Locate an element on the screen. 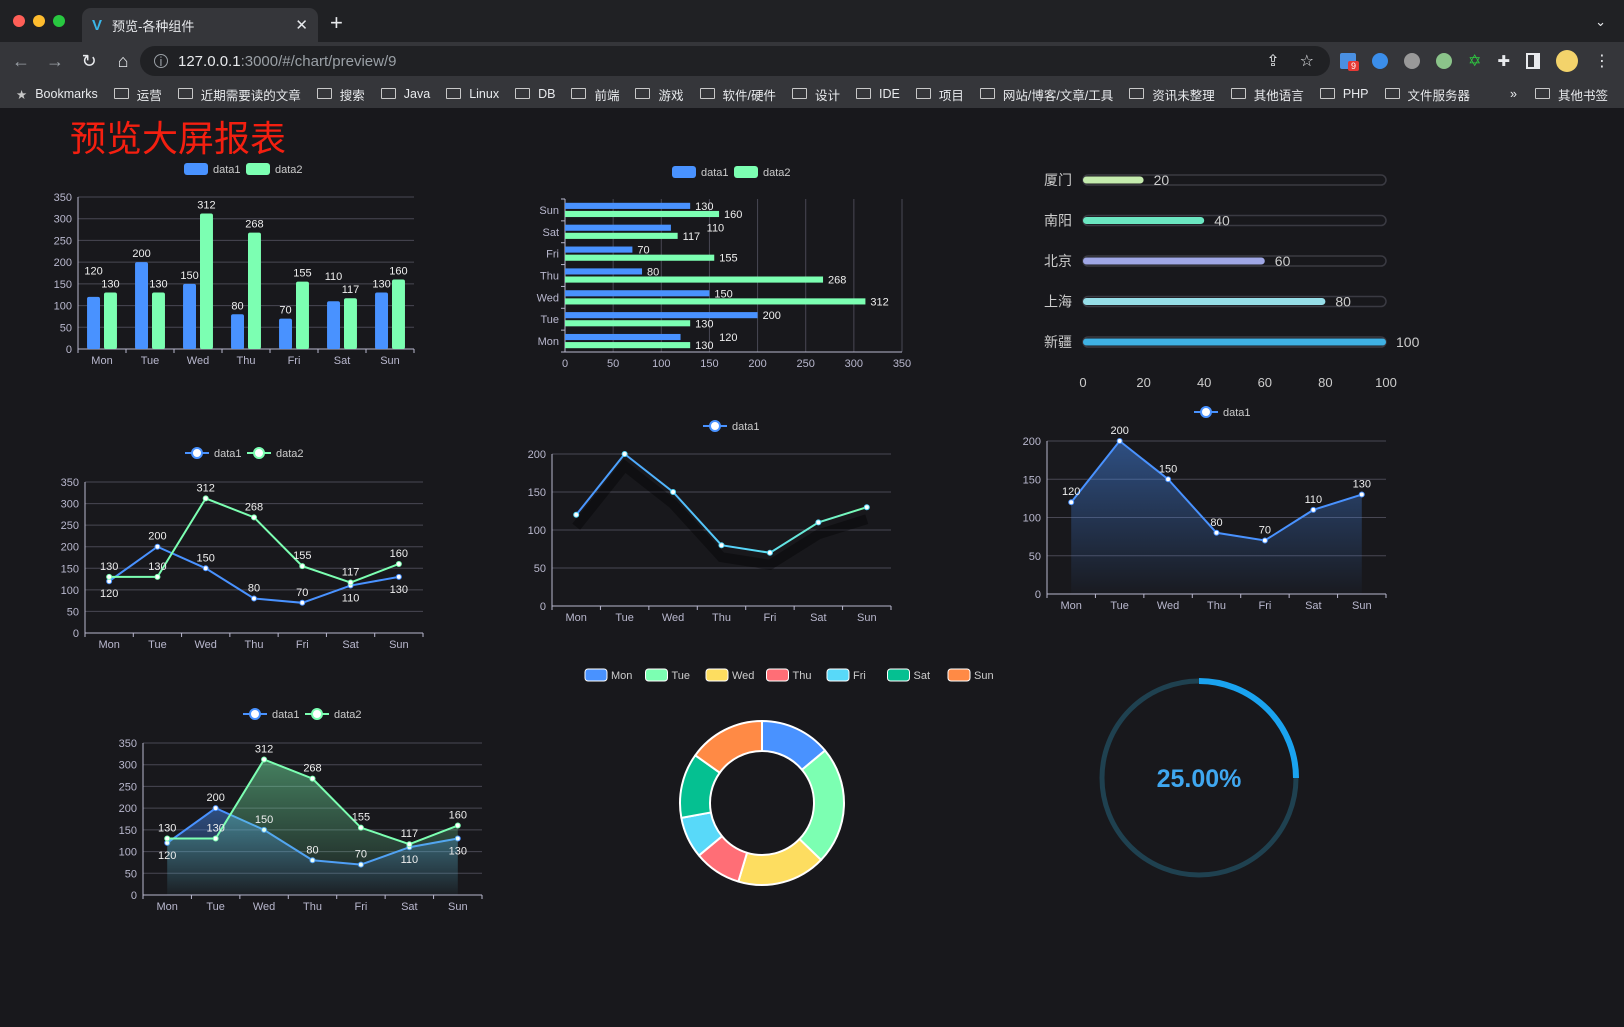  bookmarks-label: ★ Bookmarks is located at coordinates (57, 94).